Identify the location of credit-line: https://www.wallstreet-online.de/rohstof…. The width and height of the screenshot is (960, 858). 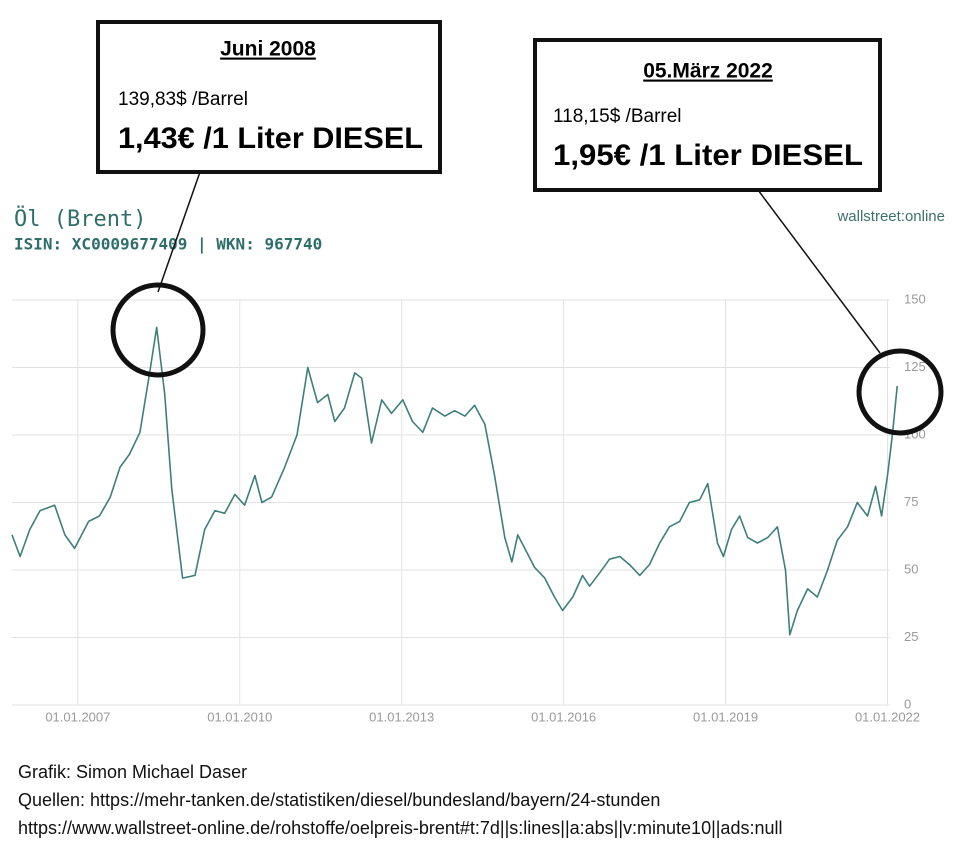
(400, 828).